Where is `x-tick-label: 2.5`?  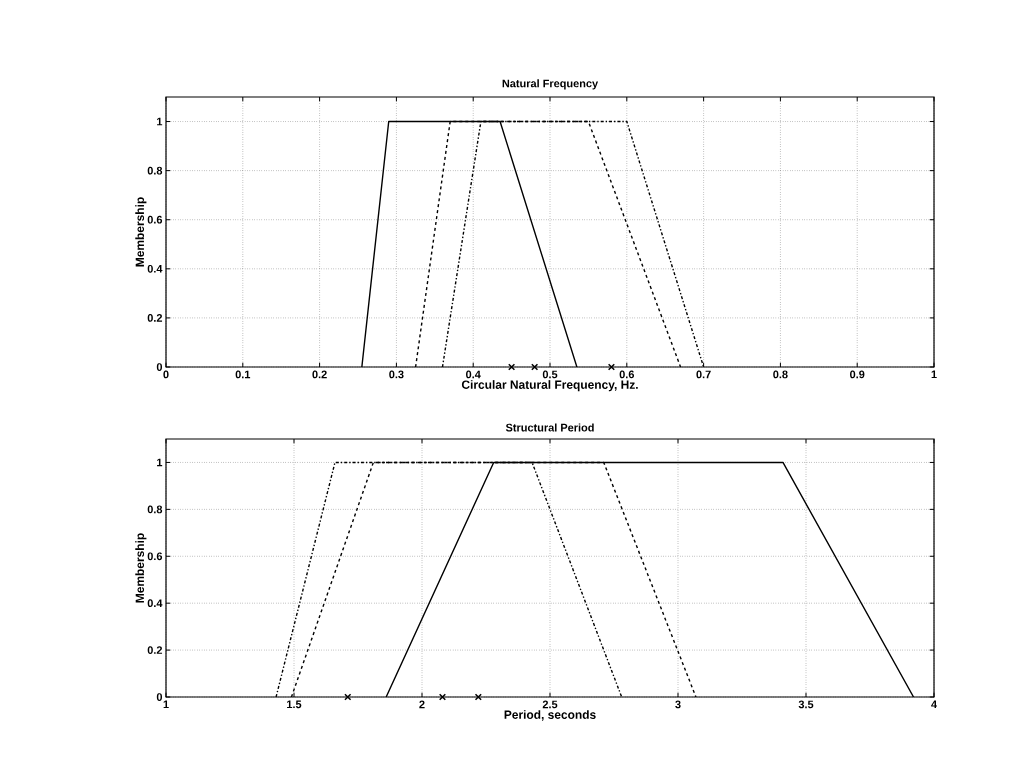 x-tick-label: 2.5 is located at coordinates (550, 704).